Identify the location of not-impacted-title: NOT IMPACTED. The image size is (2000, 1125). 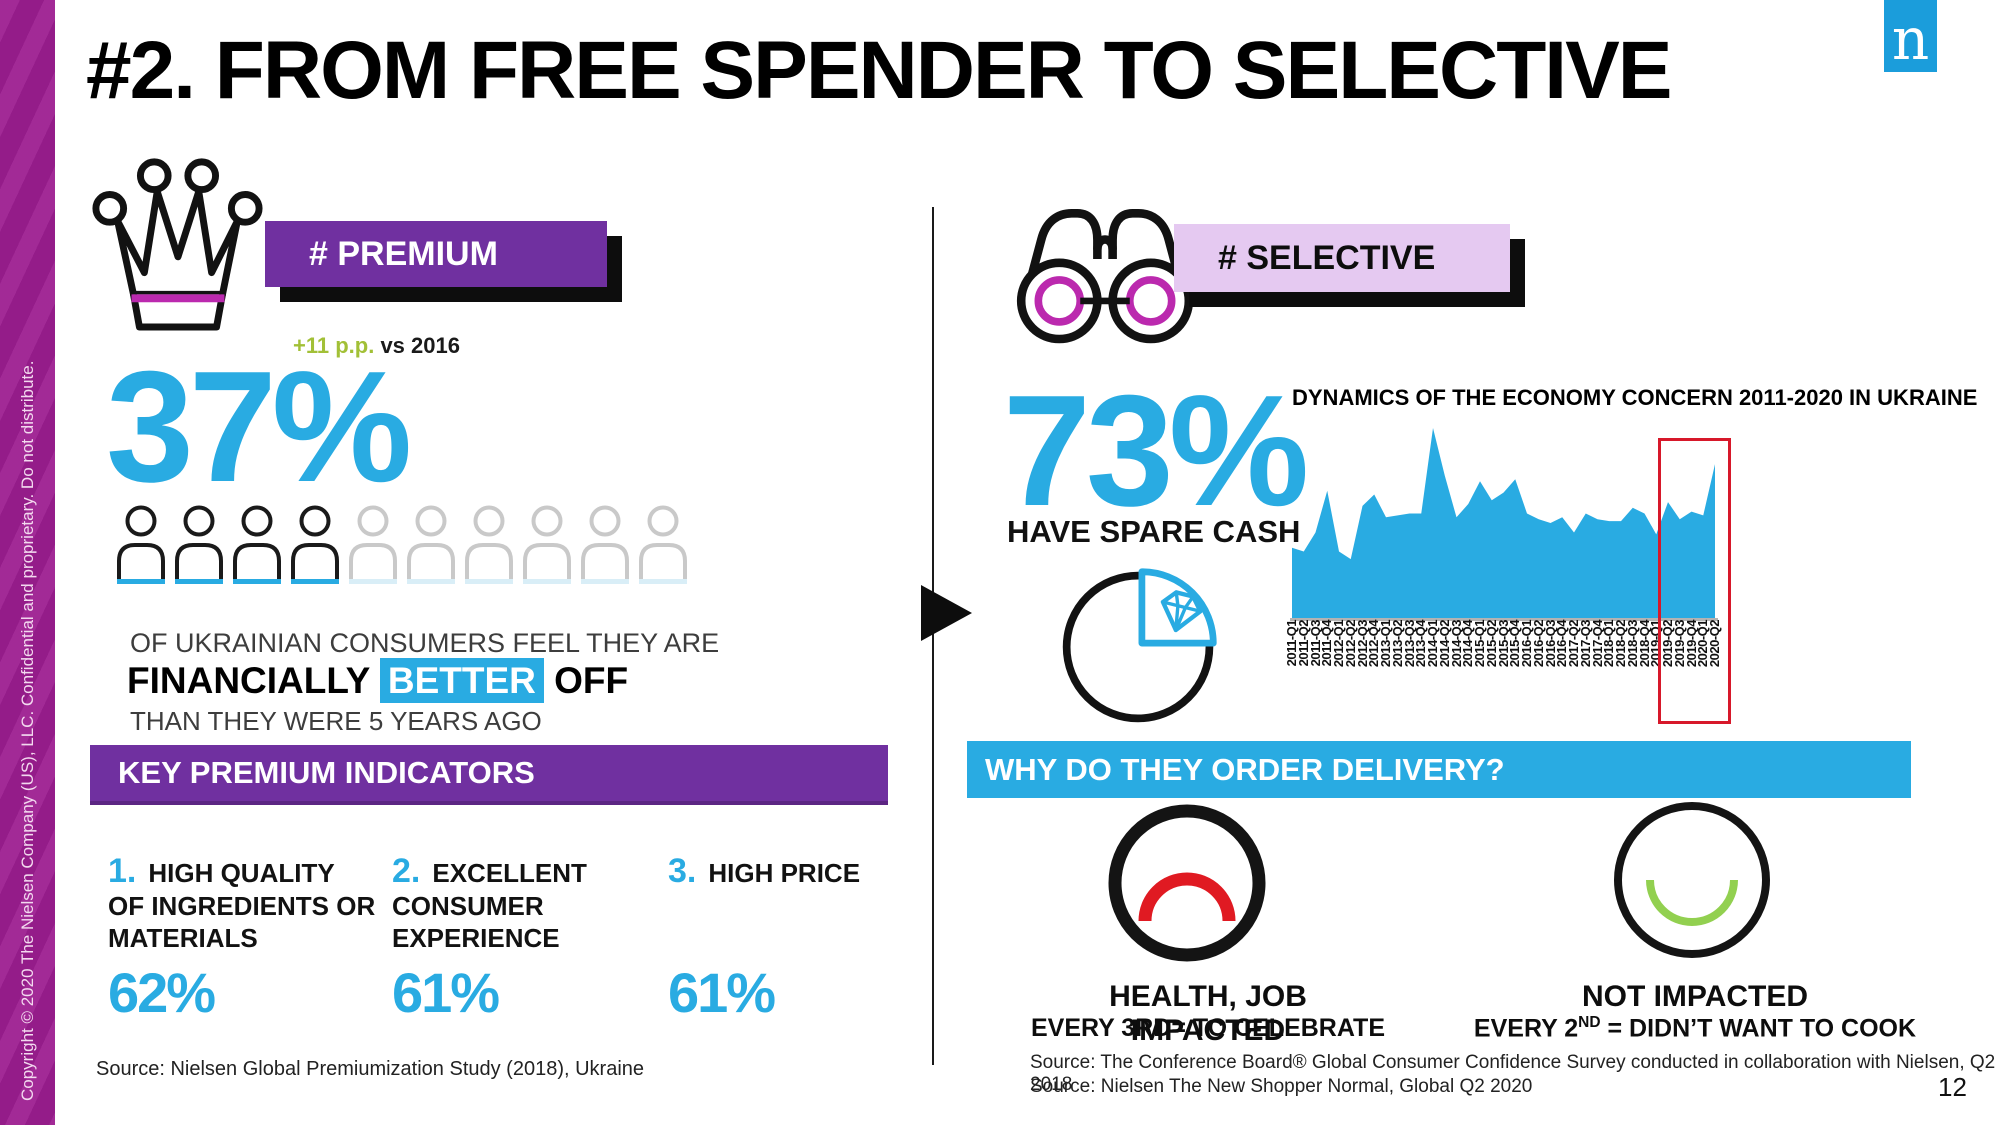
(1695, 996).